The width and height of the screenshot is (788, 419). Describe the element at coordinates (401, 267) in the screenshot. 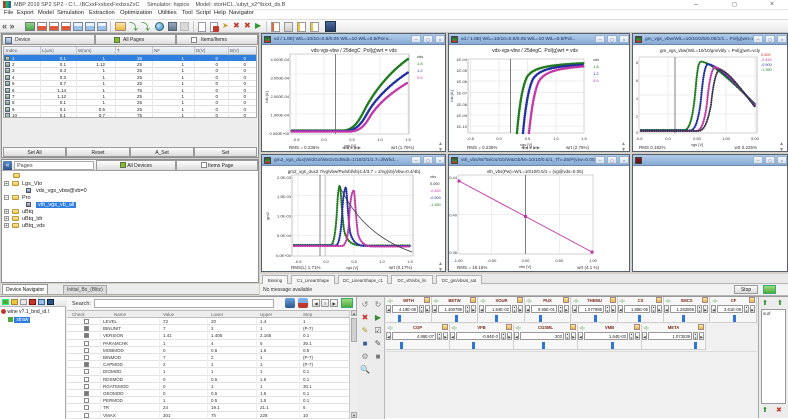

I see `svg-text: wrt (0.17%)` at that location.